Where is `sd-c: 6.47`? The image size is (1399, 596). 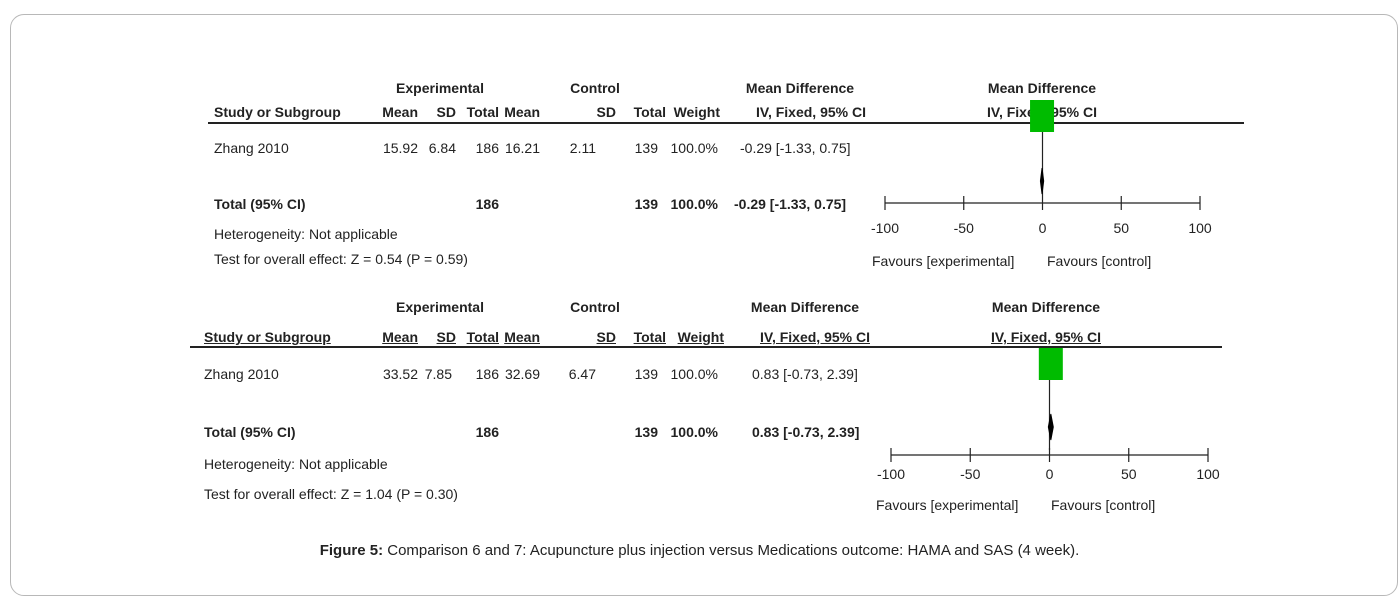 sd-c: 6.47 is located at coordinates (582, 374).